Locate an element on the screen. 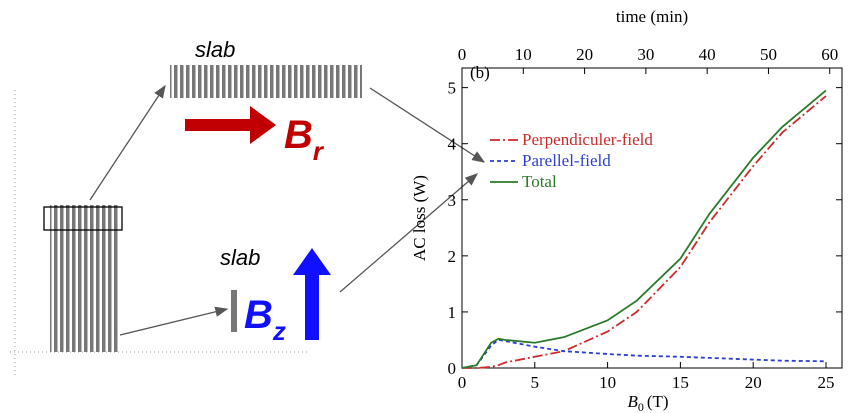  slab-horizontal is located at coordinates (266, 81).